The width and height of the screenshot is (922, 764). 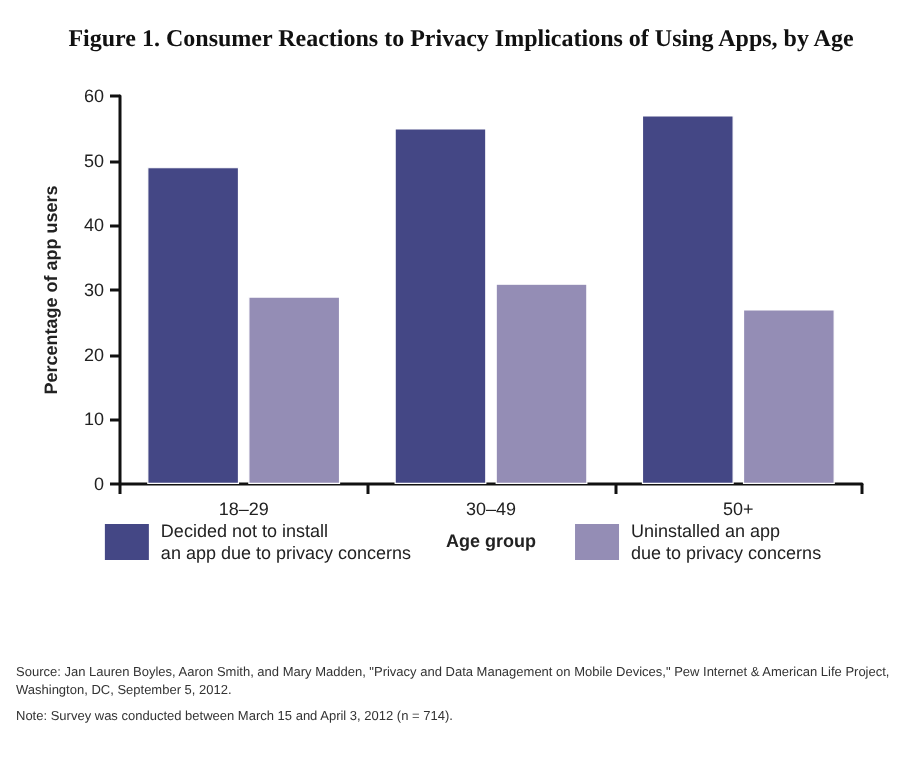 I want to click on y-tick-label: 0, so click(x=98, y=484).